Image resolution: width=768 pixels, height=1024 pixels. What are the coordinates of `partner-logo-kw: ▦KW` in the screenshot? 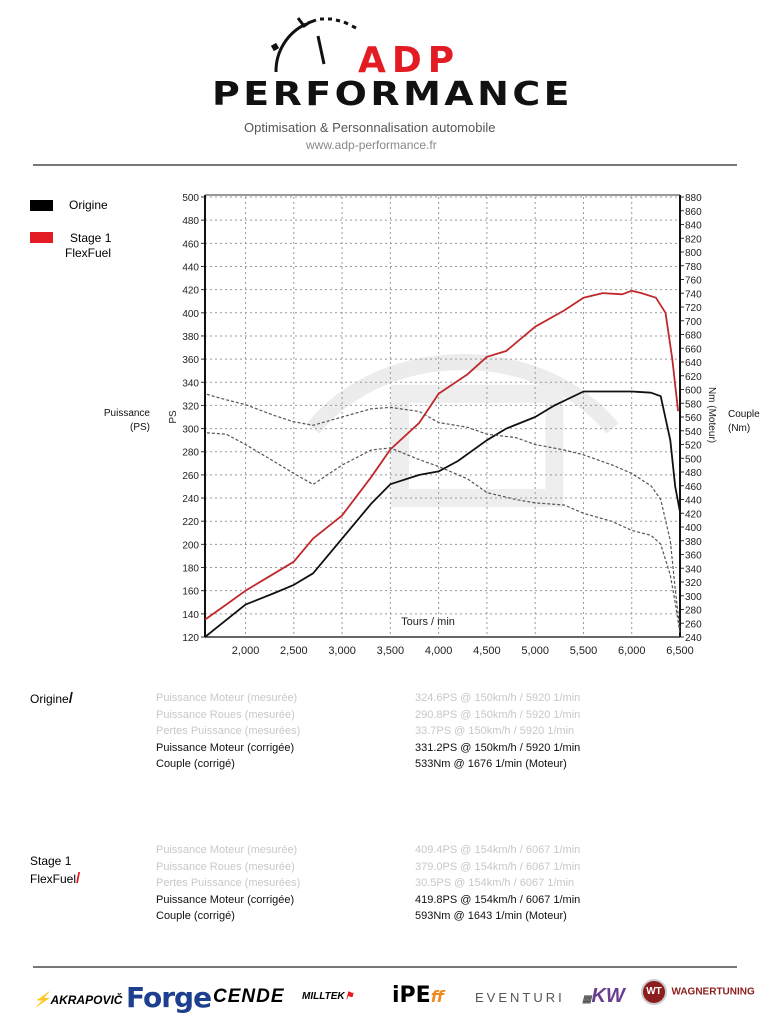 It's located at (603, 996).